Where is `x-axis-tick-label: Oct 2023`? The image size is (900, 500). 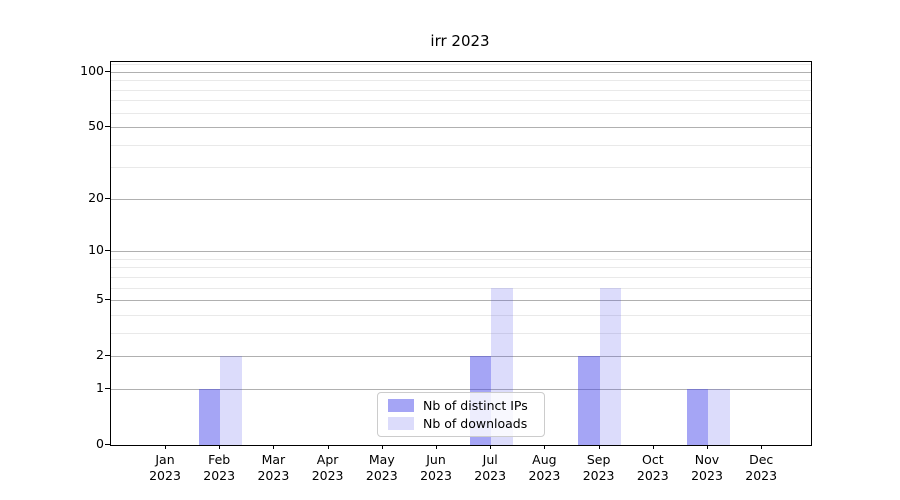 x-axis-tick-label: Oct 2023 is located at coordinates (653, 468).